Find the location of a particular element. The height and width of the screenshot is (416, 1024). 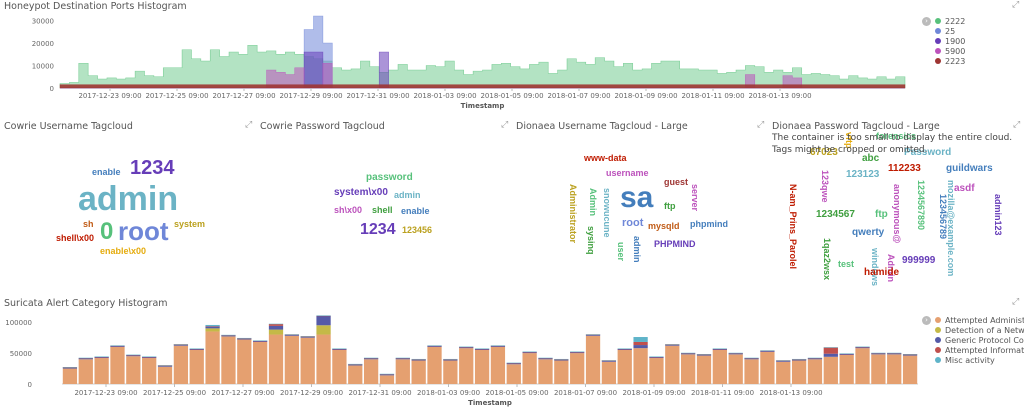

tag-word: Admin is located at coordinates (891, 268).